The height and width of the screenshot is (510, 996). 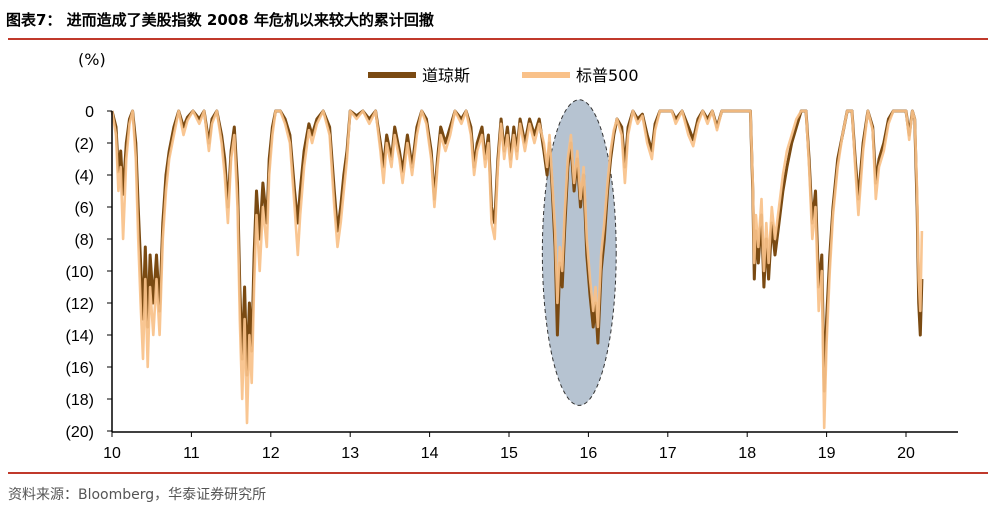 What do you see at coordinates (607, 75) in the screenshot?
I see `legend-label-sp500: 标普500` at bounding box center [607, 75].